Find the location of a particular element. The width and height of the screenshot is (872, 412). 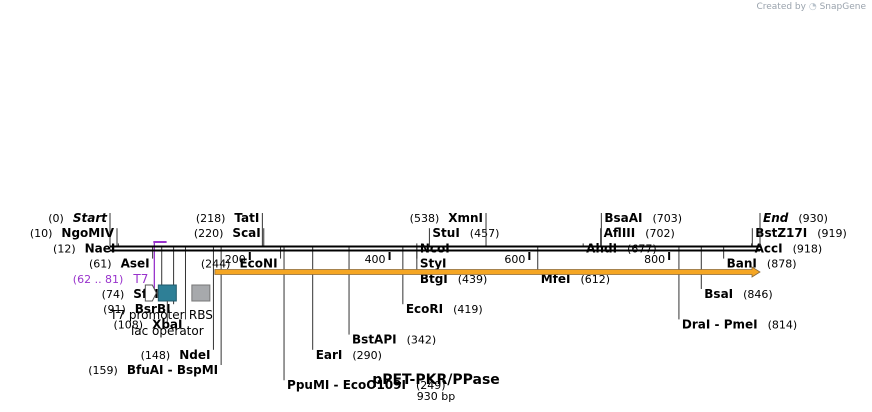

site-acci: AccI (918) is located at coordinates (787, 248).